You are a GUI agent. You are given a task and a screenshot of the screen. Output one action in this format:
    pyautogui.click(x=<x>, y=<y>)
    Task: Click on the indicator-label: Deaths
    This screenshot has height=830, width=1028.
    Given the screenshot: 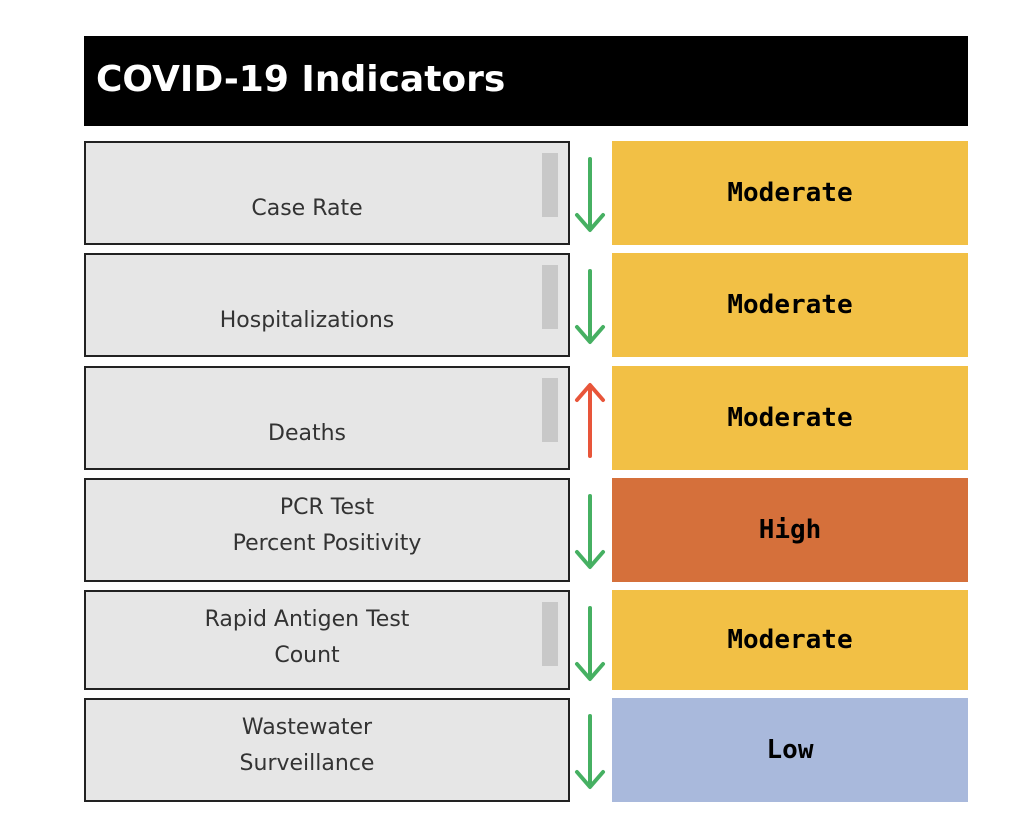 What is the action you would take?
    pyautogui.click(x=307, y=433)
    